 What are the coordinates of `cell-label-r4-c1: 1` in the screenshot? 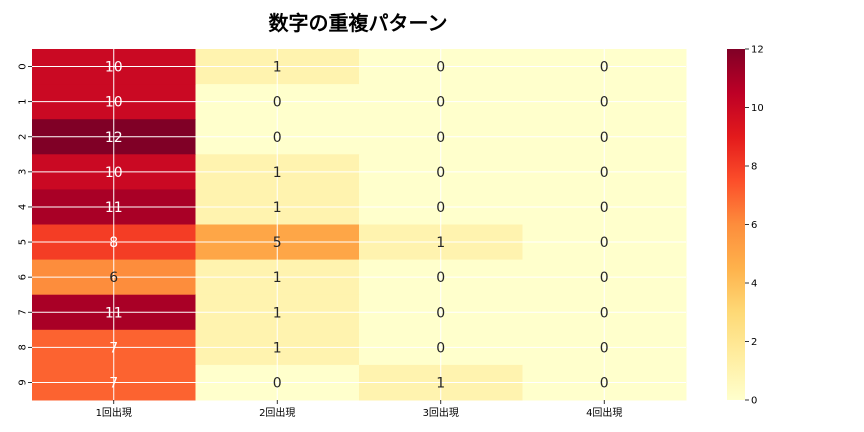 It's located at (277, 208).